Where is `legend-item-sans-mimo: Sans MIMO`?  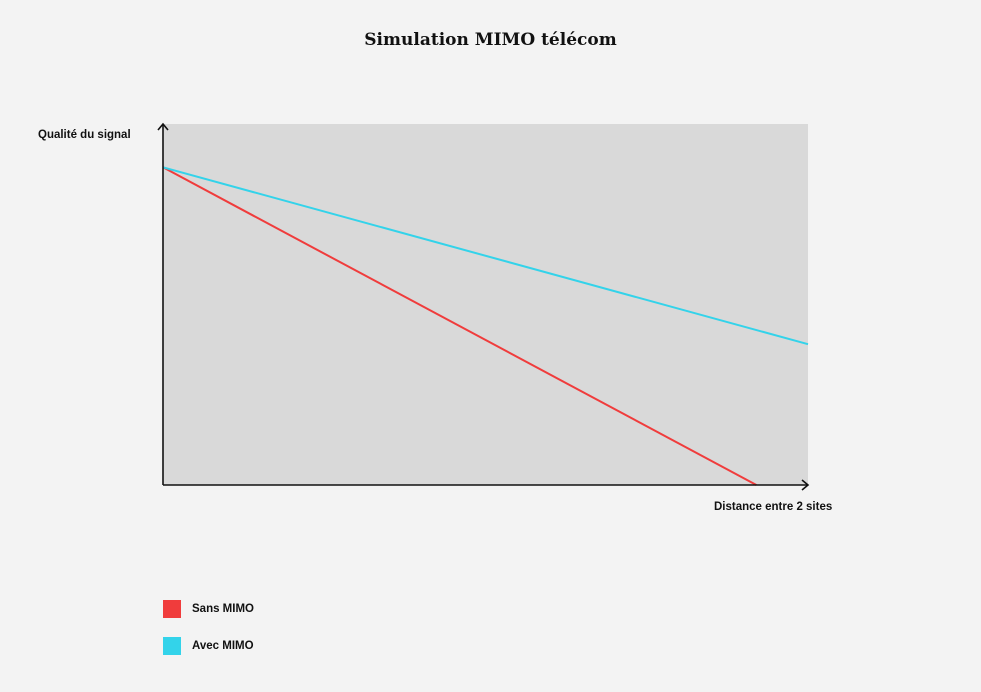
legend-item-sans-mimo: Sans MIMO is located at coordinates (208, 609).